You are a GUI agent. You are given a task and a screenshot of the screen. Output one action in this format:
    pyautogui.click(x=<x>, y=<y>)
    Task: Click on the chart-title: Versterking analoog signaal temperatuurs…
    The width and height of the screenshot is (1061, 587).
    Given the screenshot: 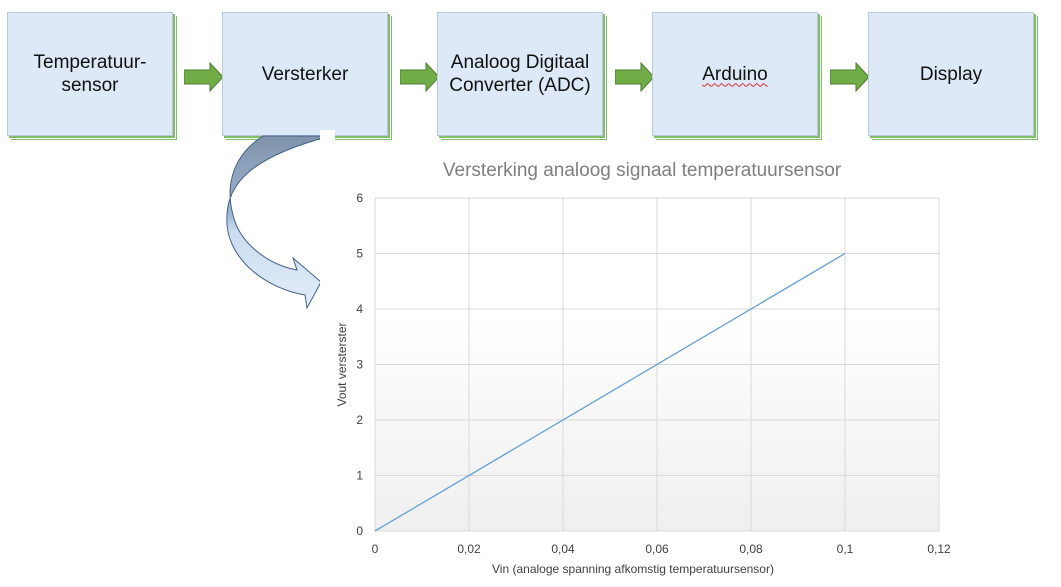 What is the action you would take?
    pyautogui.click(x=642, y=170)
    